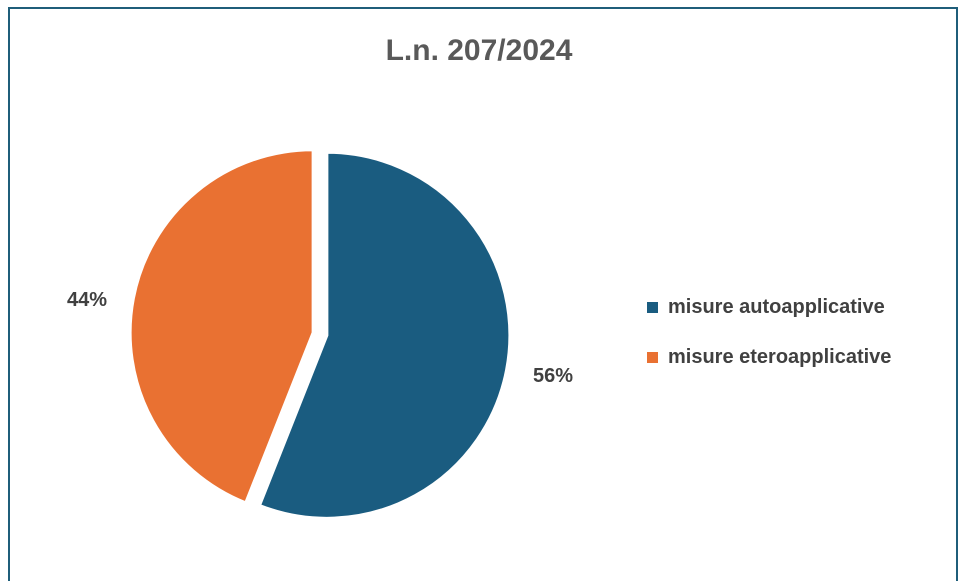 This screenshot has width=958, height=581. Describe the element at coordinates (553, 376) in the screenshot. I see `pct-label-autoapplicative: 56%` at that location.